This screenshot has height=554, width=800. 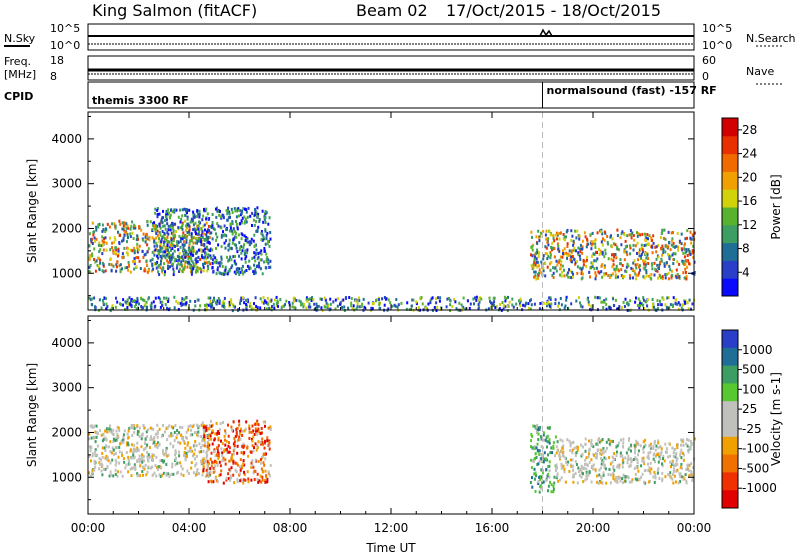 What do you see at coordinates (20, 74) in the screenshot?
I see `freq-unit: [MHz]` at bounding box center [20, 74].